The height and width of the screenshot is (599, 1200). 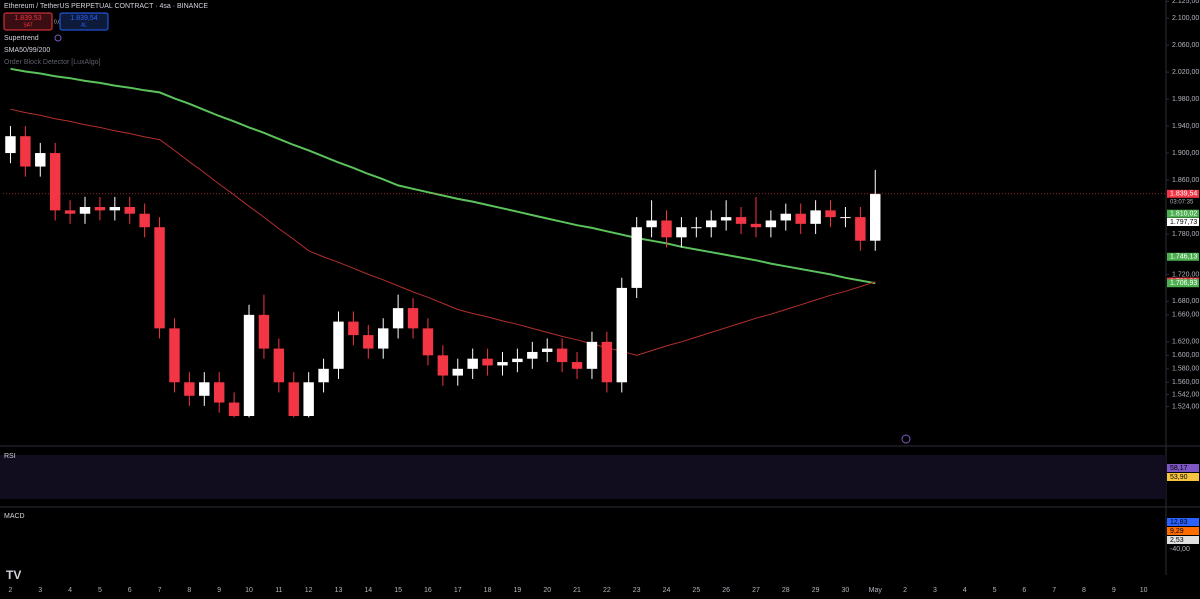 What do you see at coordinates (84, 25) in the screenshot?
I see `buy-label: AL` at bounding box center [84, 25].